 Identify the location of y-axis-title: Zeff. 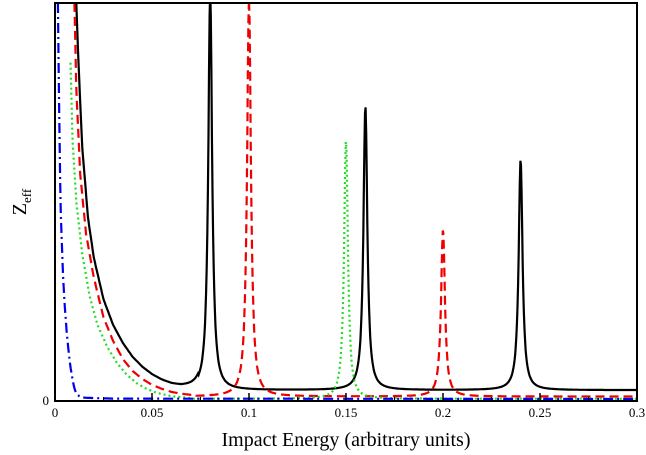
(21, 201).